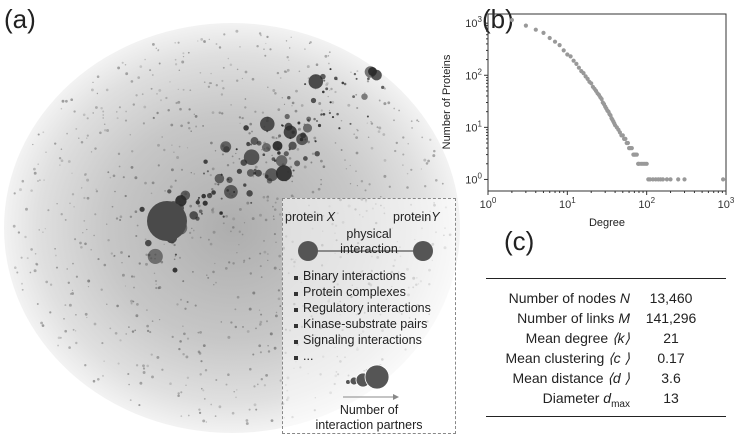 The height and width of the screenshot is (438, 746). Describe the element at coordinates (726, 203) in the screenshot. I see `x-tick-label: 103` at that location.